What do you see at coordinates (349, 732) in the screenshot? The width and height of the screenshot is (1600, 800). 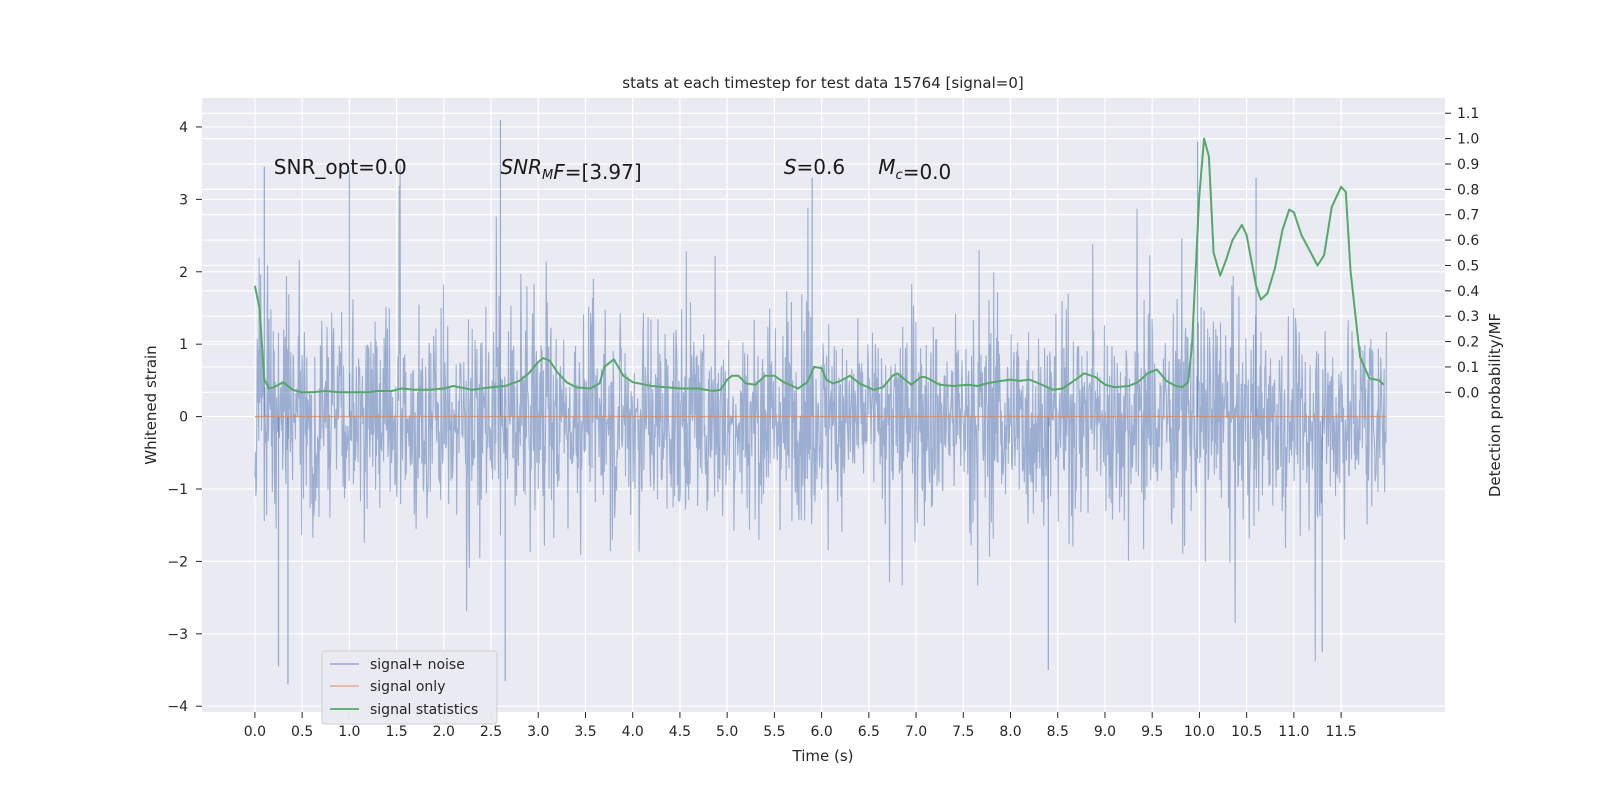 I see `x-tick-label-1-0: 1.0` at bounding box center [349, 732].